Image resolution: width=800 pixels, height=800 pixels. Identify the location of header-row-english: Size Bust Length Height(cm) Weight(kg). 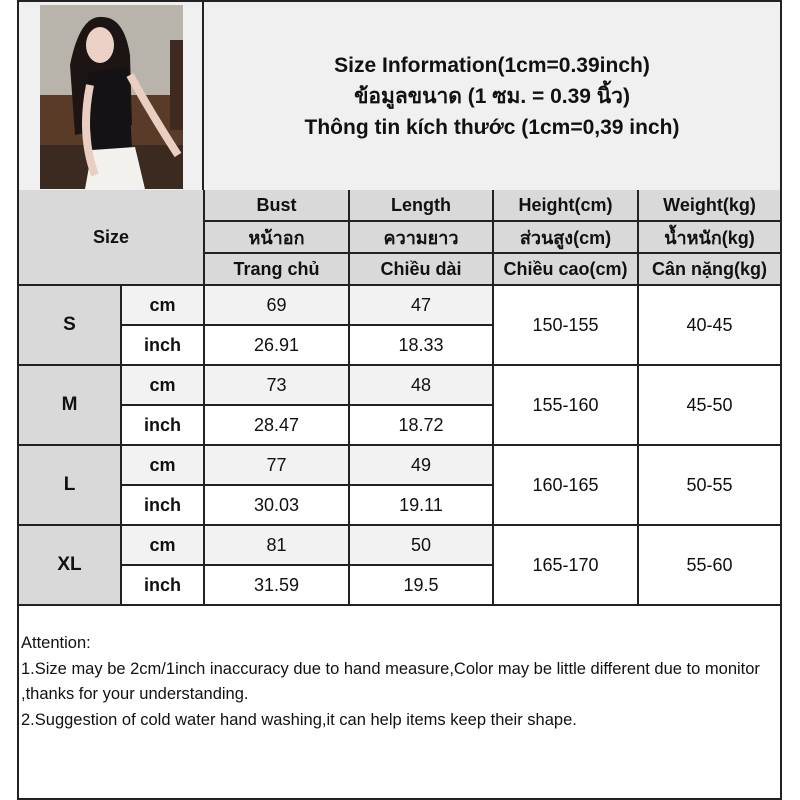
(399, 238).